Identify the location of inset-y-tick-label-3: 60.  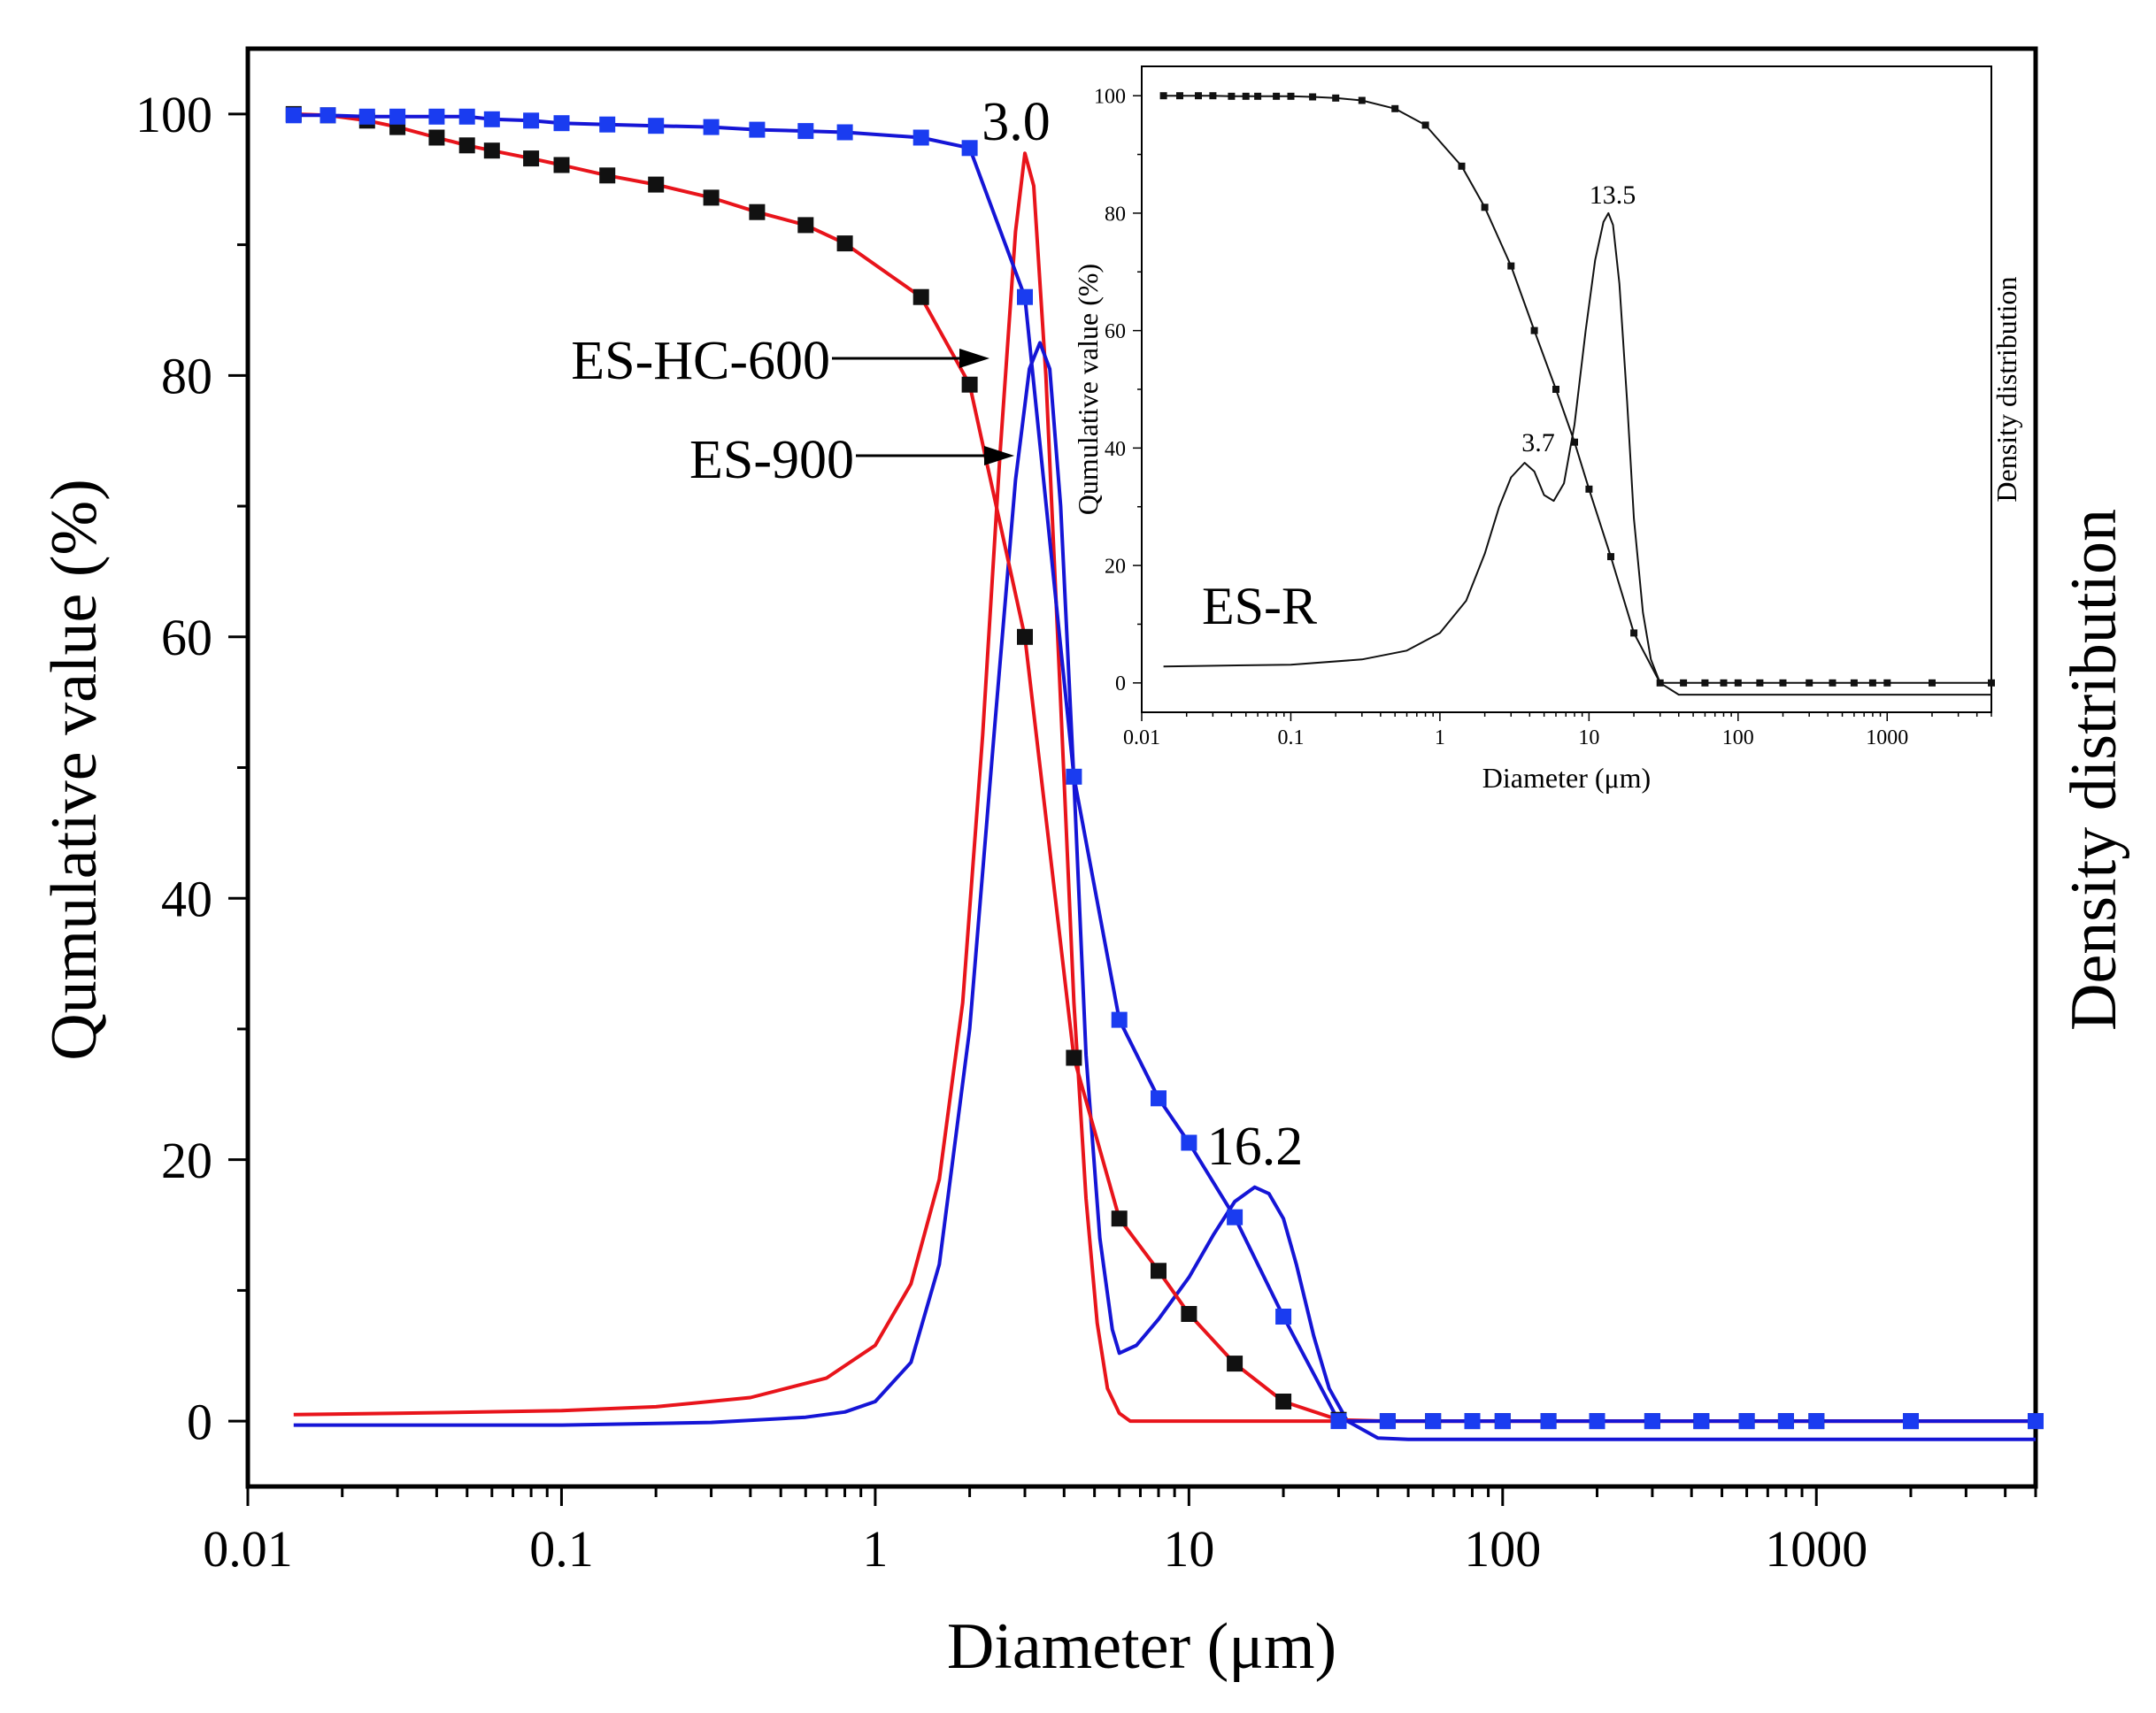
(1115, 331).